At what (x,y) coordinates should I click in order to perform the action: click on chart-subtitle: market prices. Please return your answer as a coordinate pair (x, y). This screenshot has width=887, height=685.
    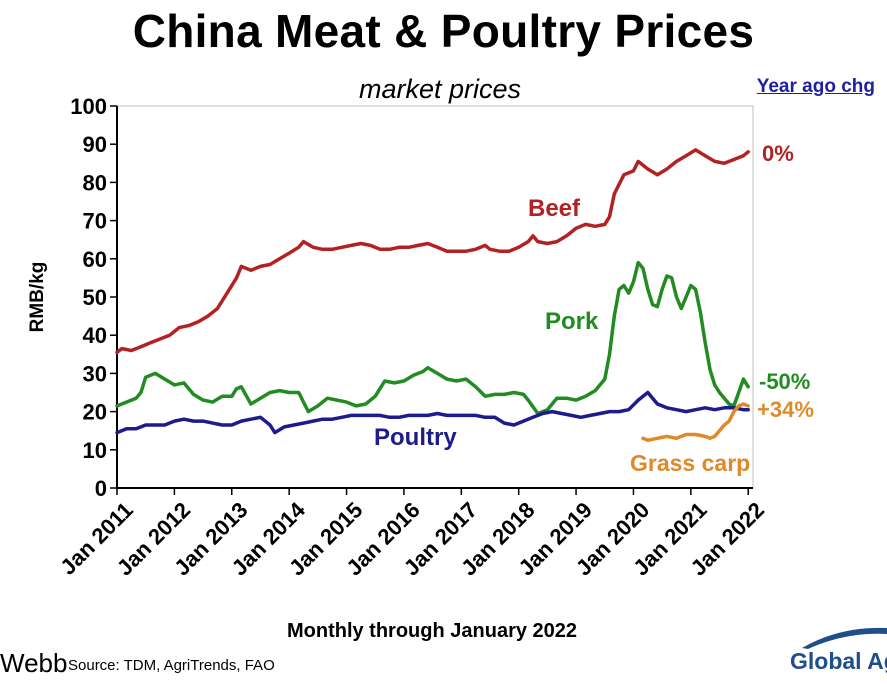
    Looking at the image, I should click on (440, 89).